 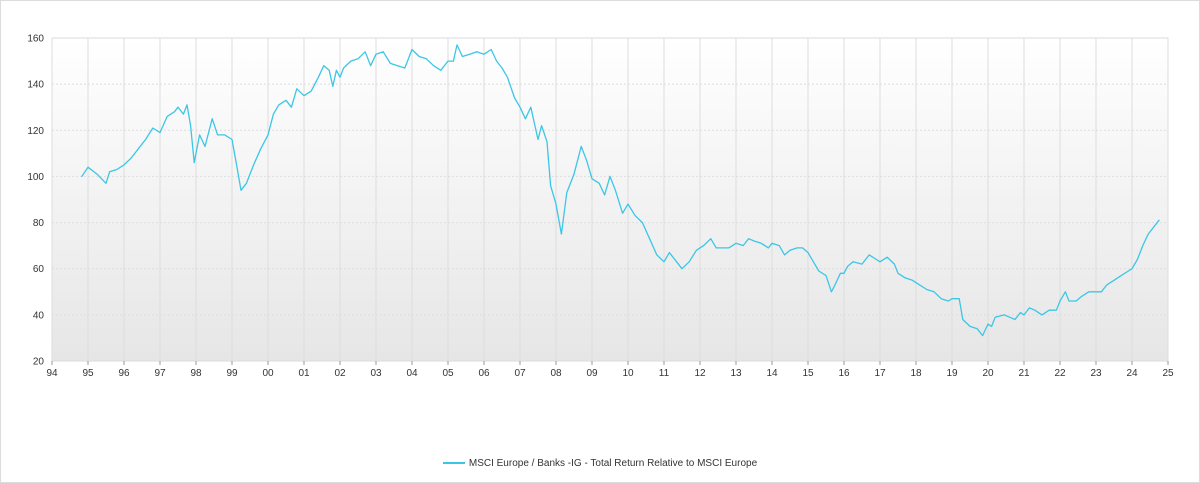 What do you see at coordinates (700, 373) in the screenshot?
I see `x-tick-label: 12` at bounding box center [700, 373].